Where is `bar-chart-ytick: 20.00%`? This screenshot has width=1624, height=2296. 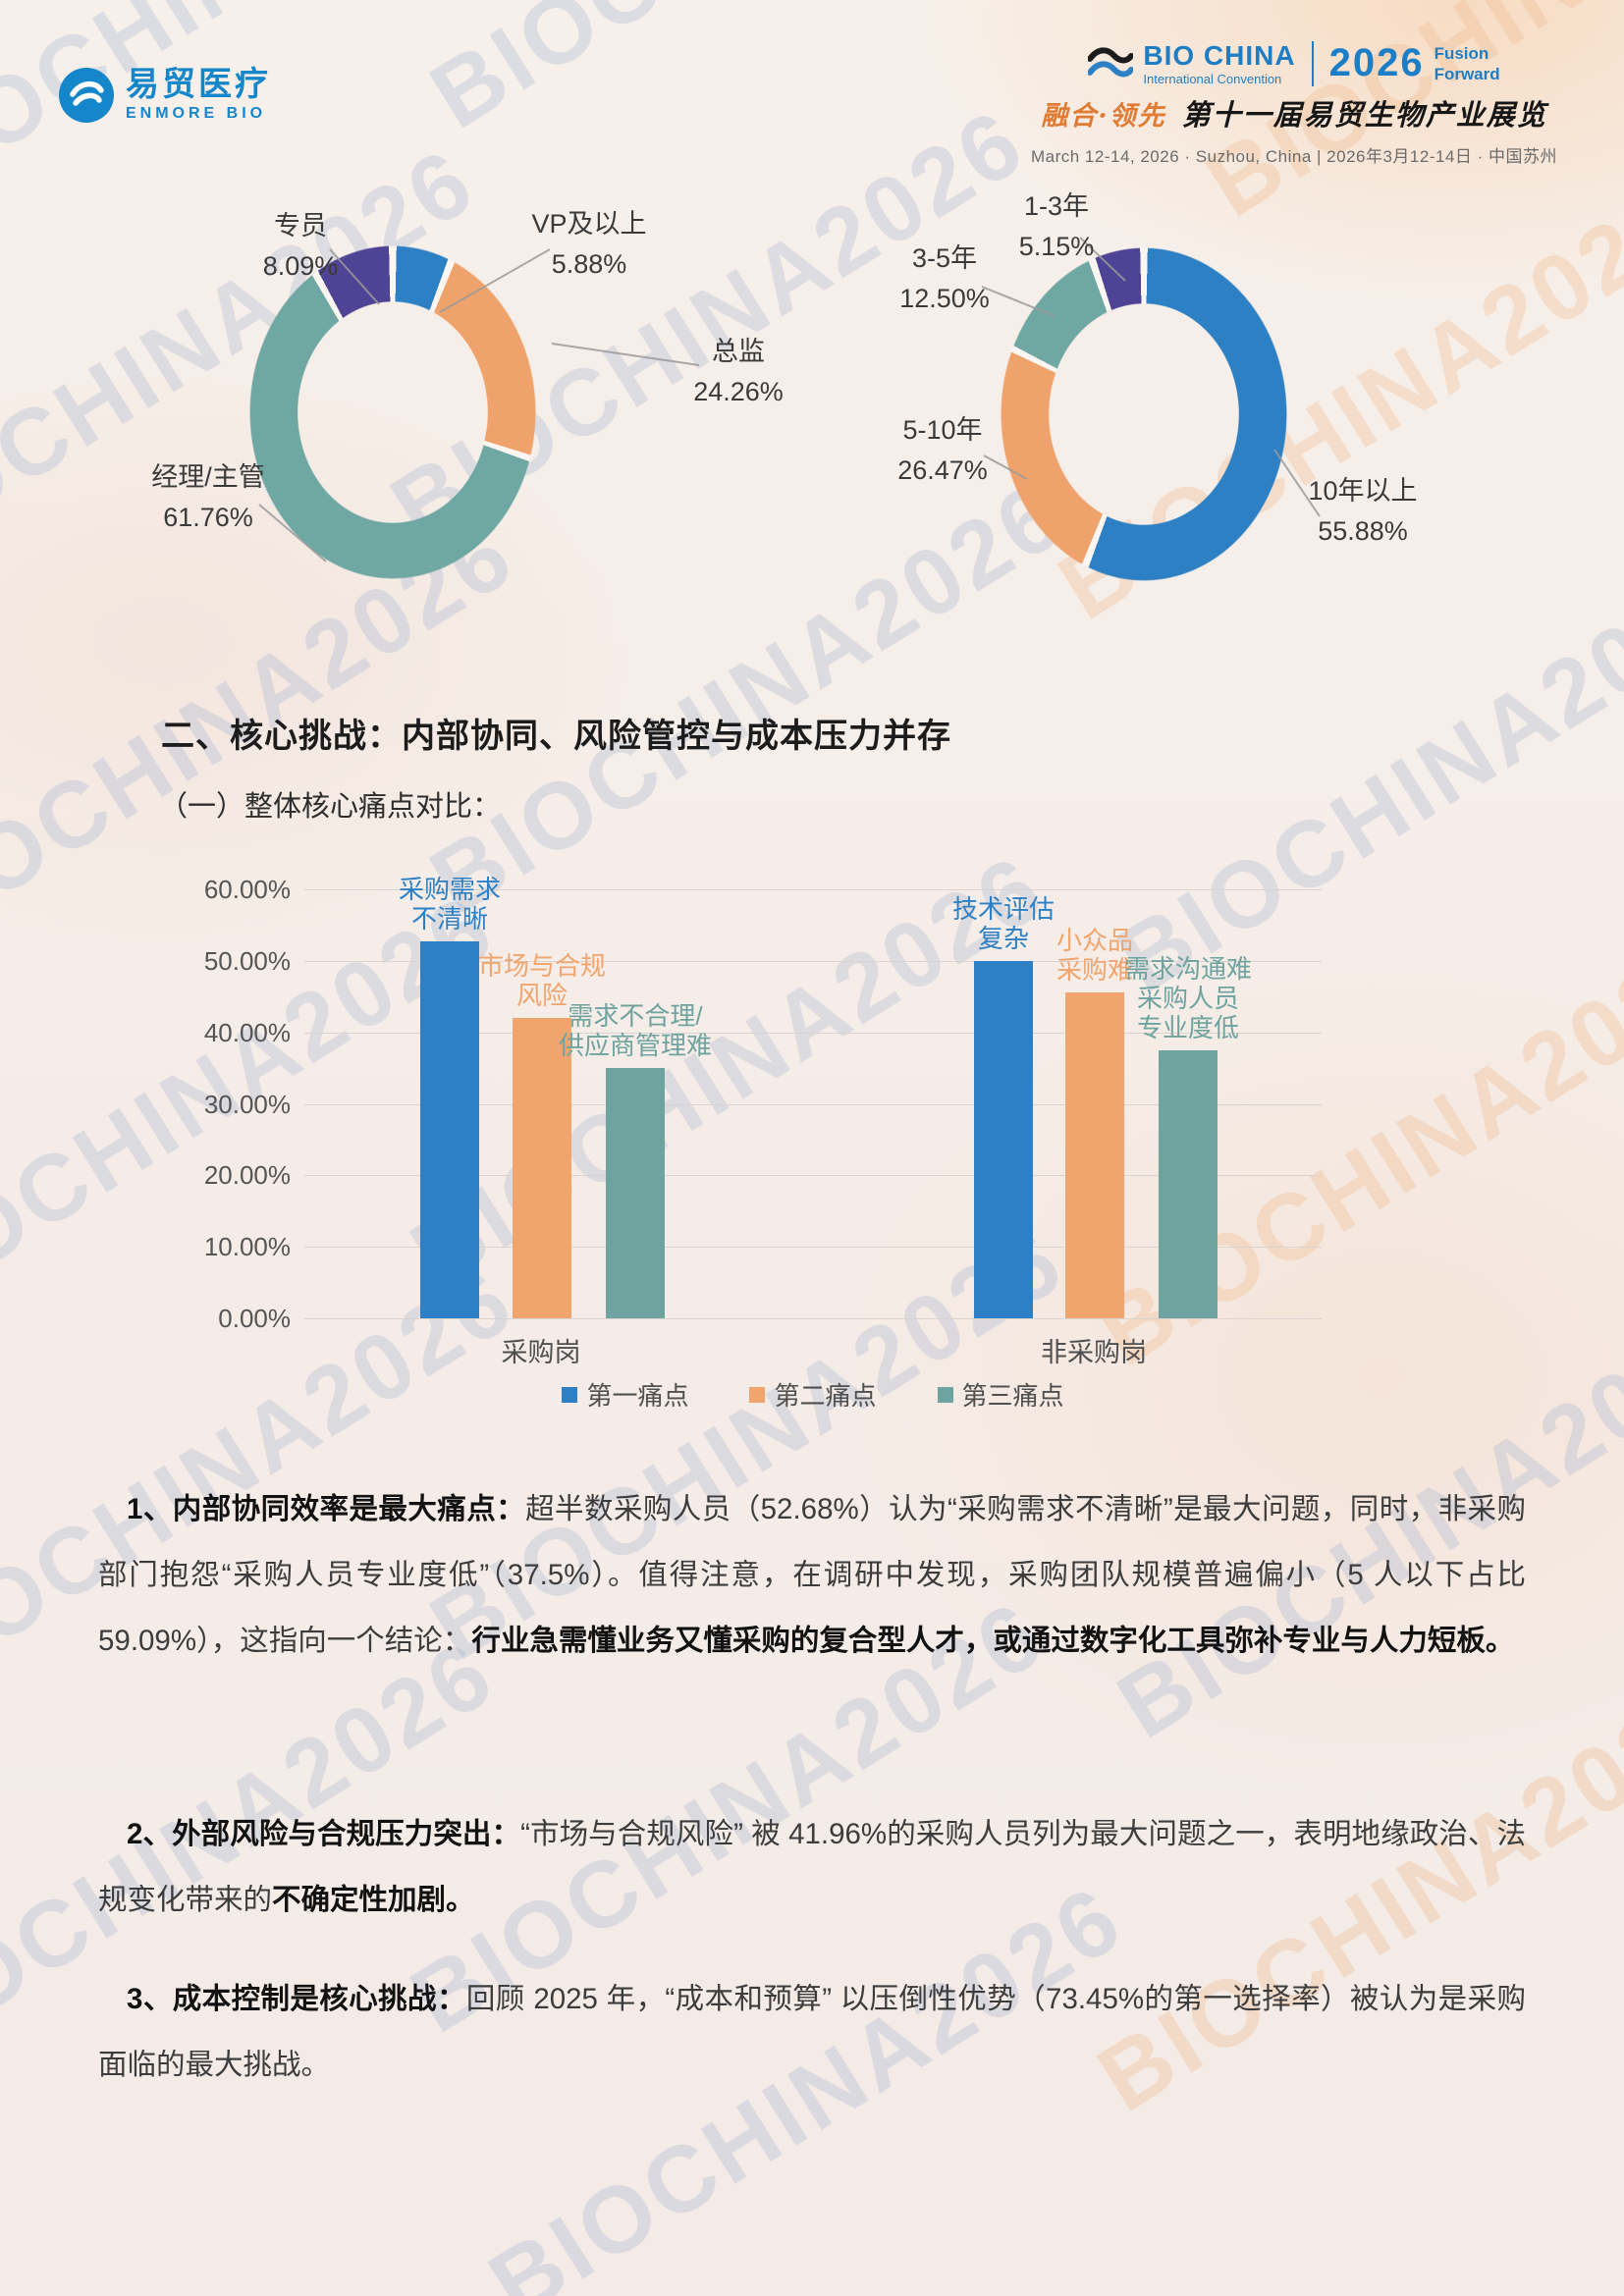
bar-chart-ytick: 20.00% is located at coordinates (247, 1175).